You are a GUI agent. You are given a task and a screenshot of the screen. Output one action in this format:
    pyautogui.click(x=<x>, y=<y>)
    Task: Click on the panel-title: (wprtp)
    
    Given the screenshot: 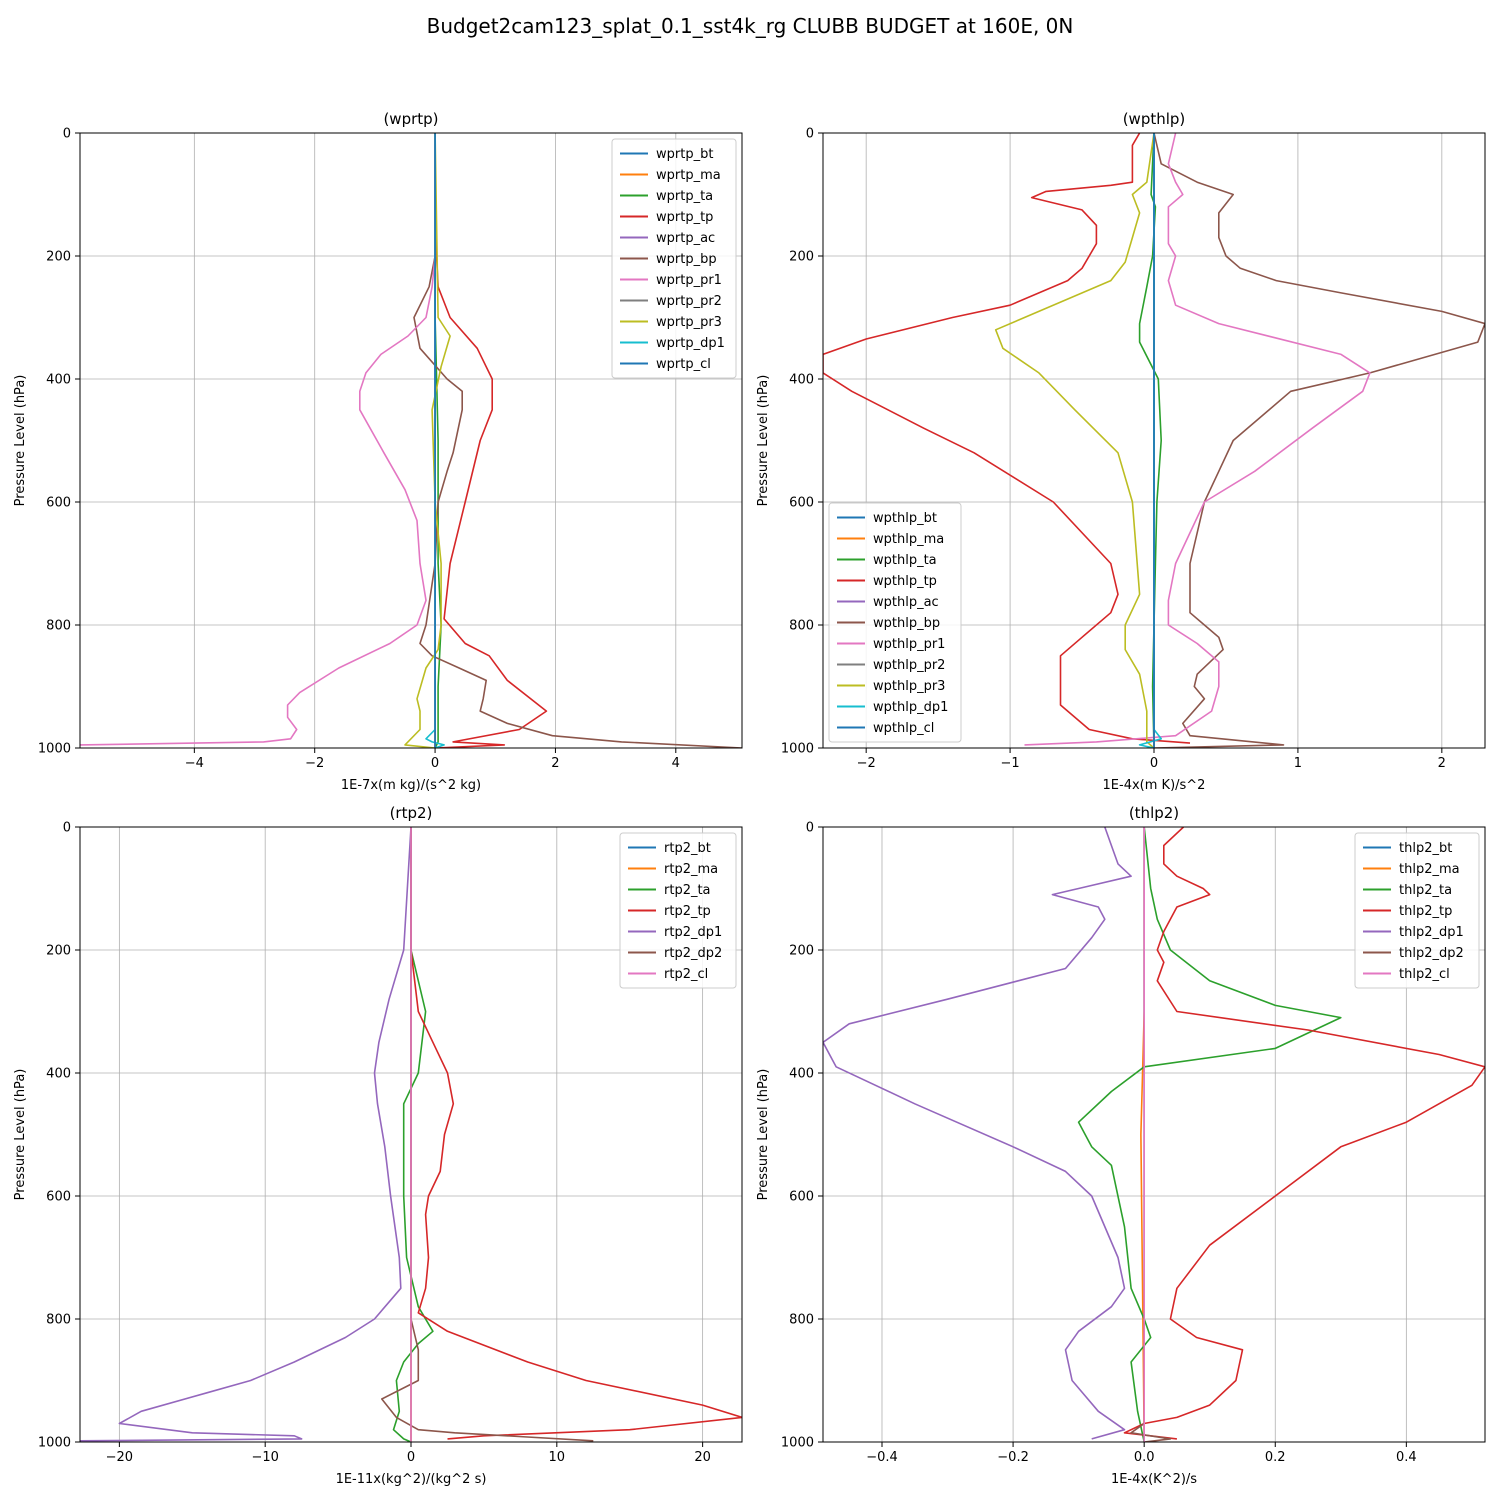 What is the action you would take?
    pyautogui.click(x=410, y=119)
    